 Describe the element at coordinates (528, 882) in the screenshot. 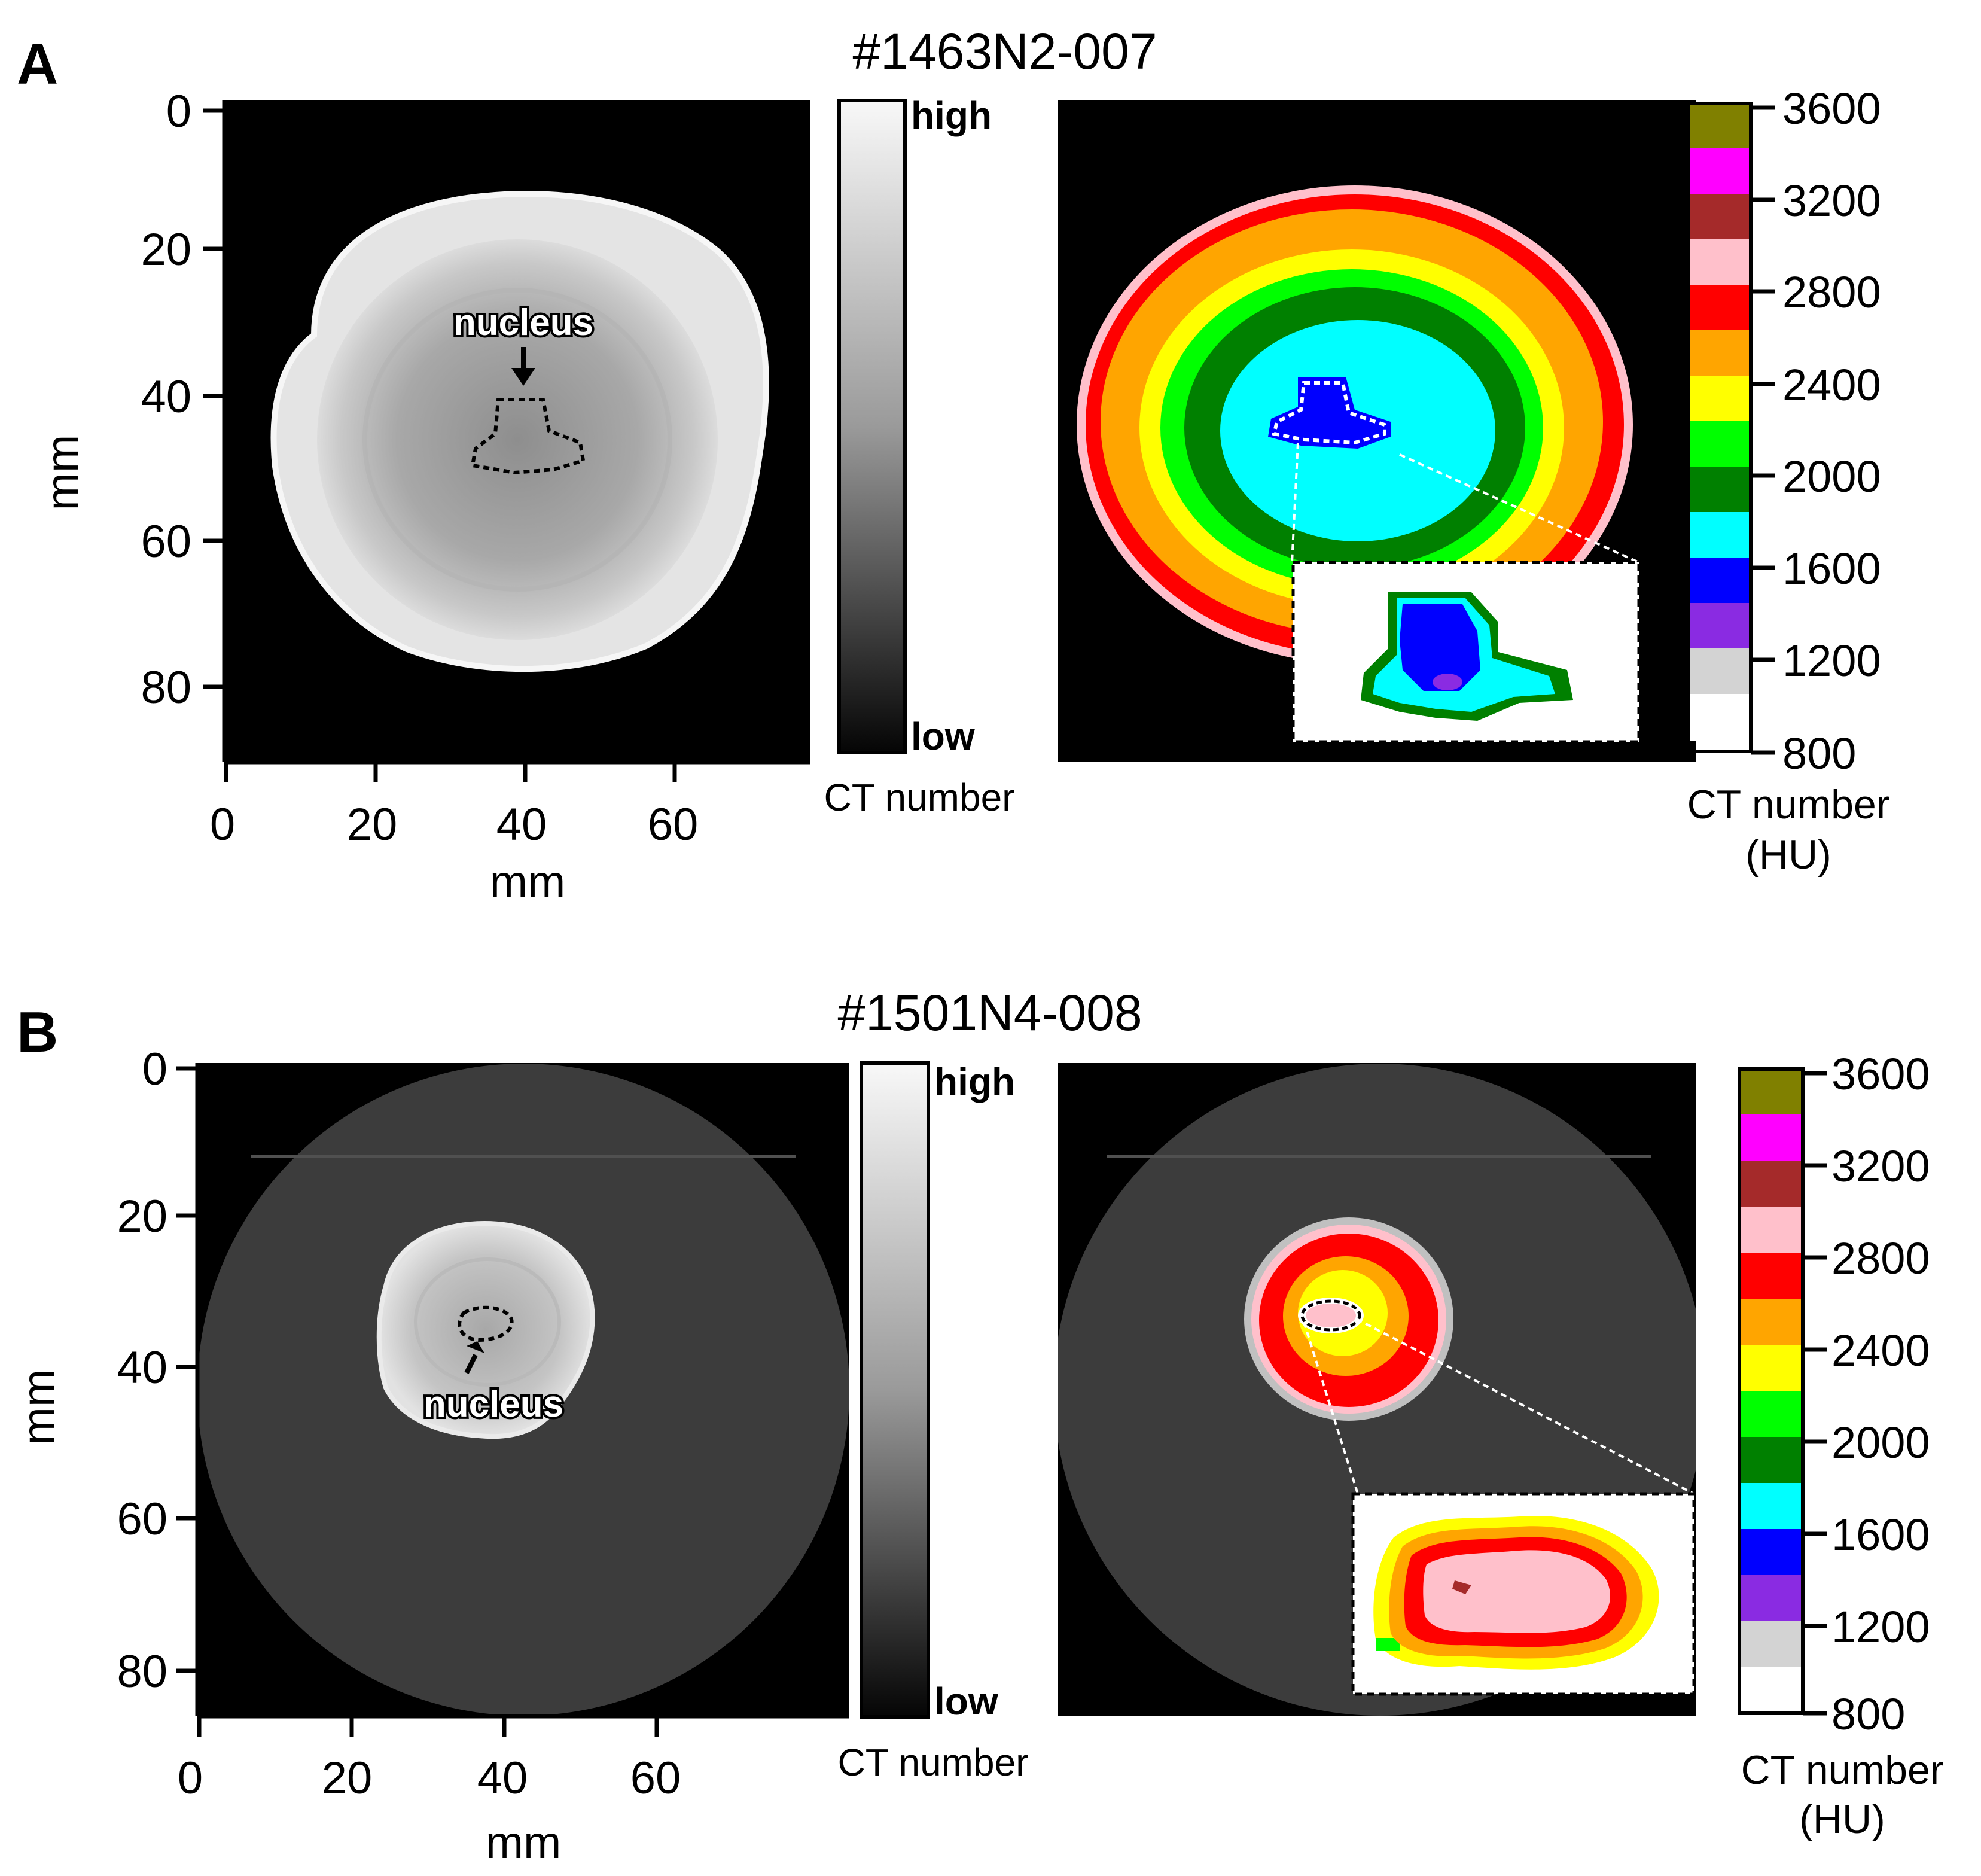

I see `panel-a-x-axis-label: mm` at that location.